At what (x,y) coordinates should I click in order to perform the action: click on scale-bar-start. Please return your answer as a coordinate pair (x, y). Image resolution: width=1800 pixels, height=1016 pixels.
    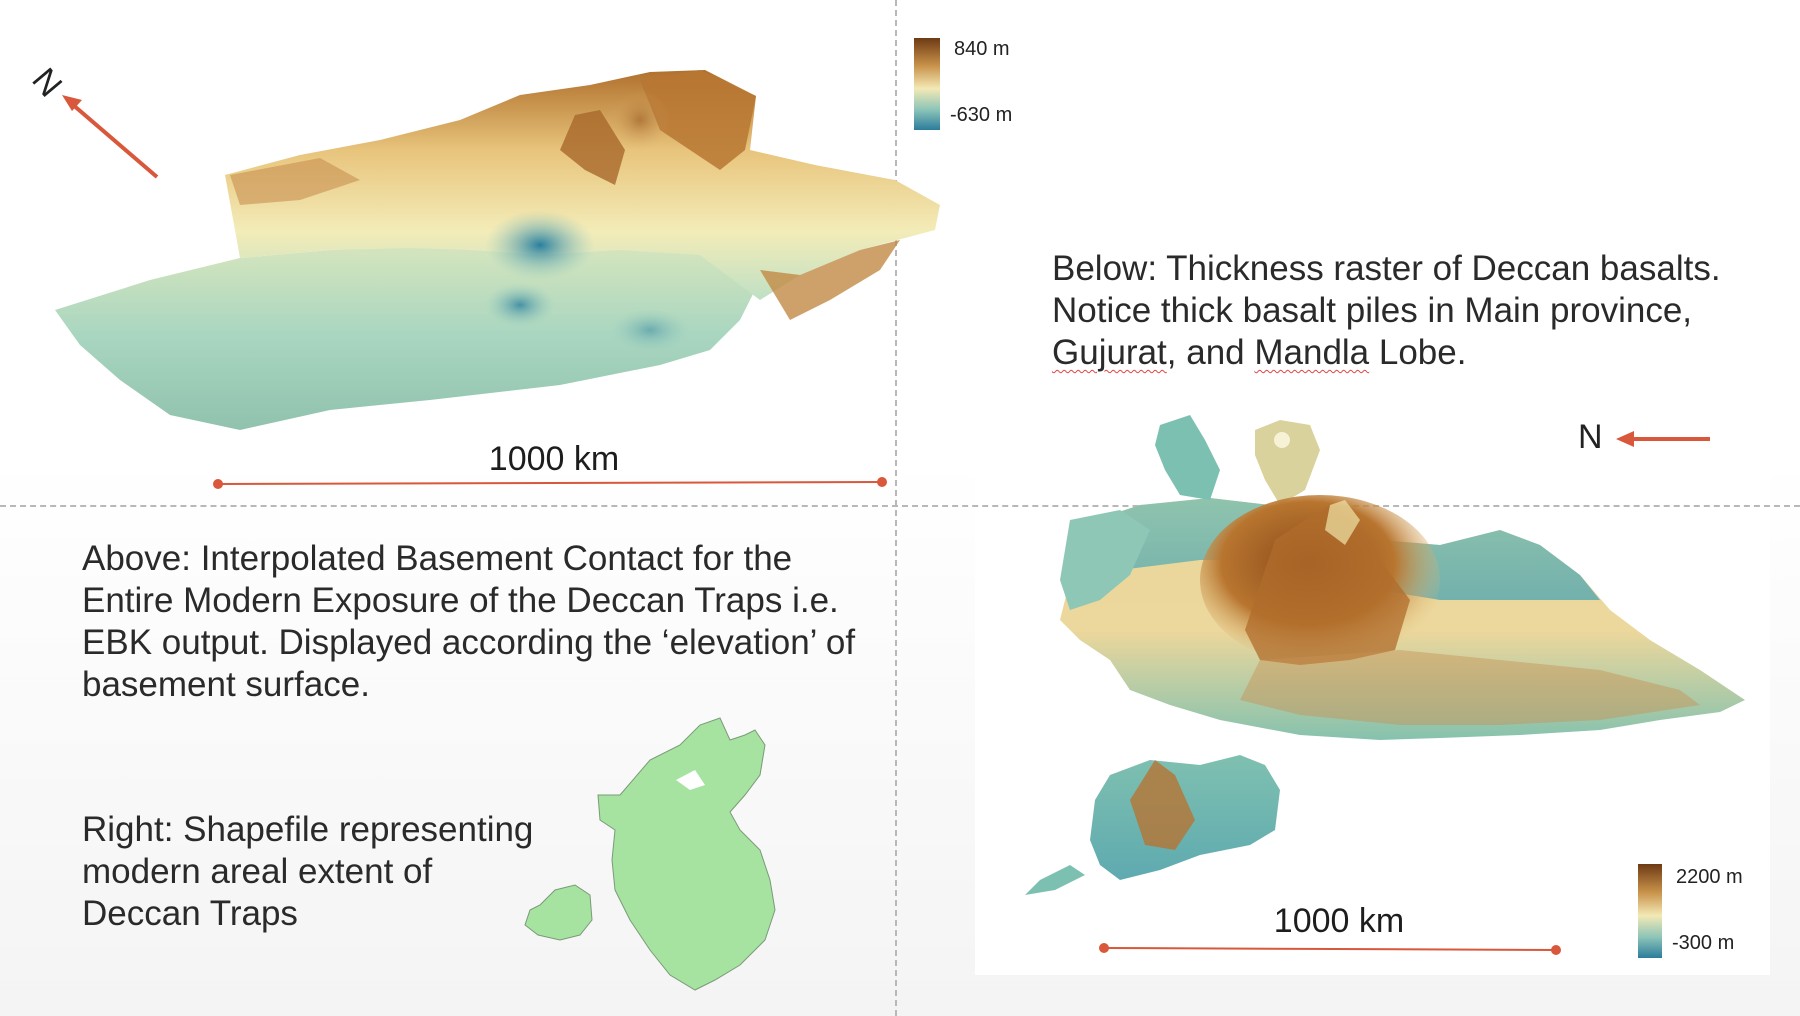
    Looking at the image, I should click on (218, 484).